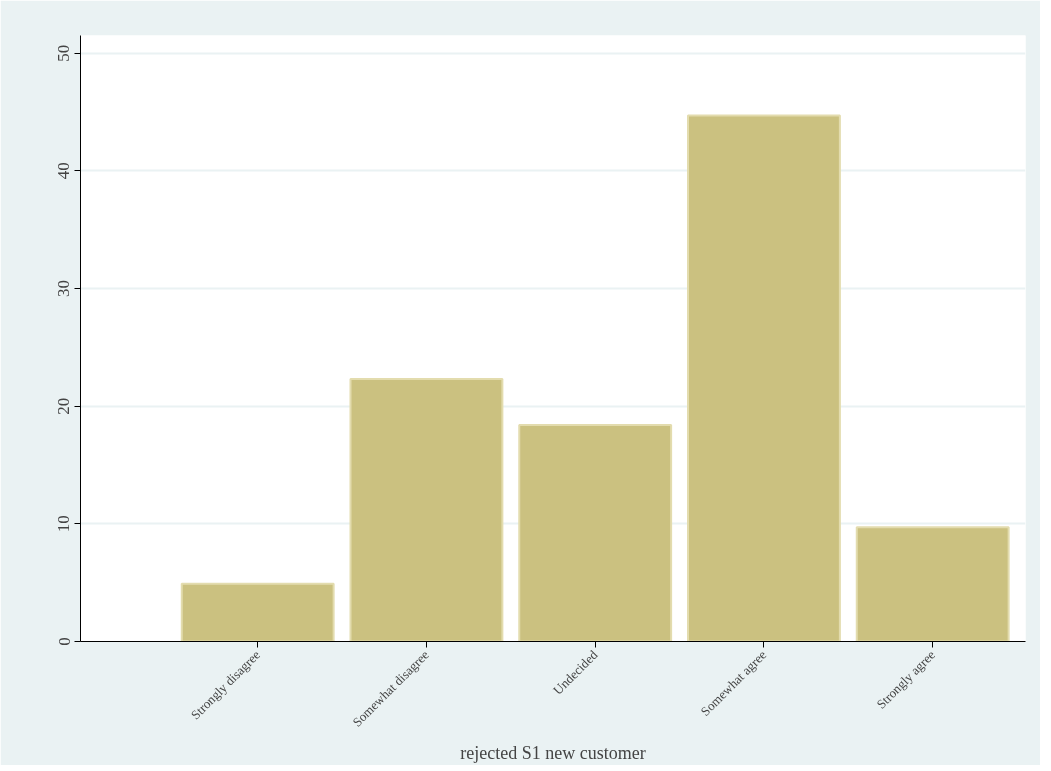  Describe the element at coordinates (64, 641) in the screenshot. I see `y-tick-label: 0` at that location.